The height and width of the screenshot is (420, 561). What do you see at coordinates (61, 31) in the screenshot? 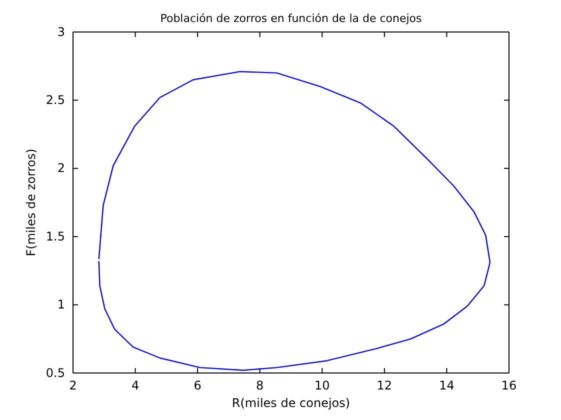
I see `y-tick-label: 3` at bounding box center [61, 31].